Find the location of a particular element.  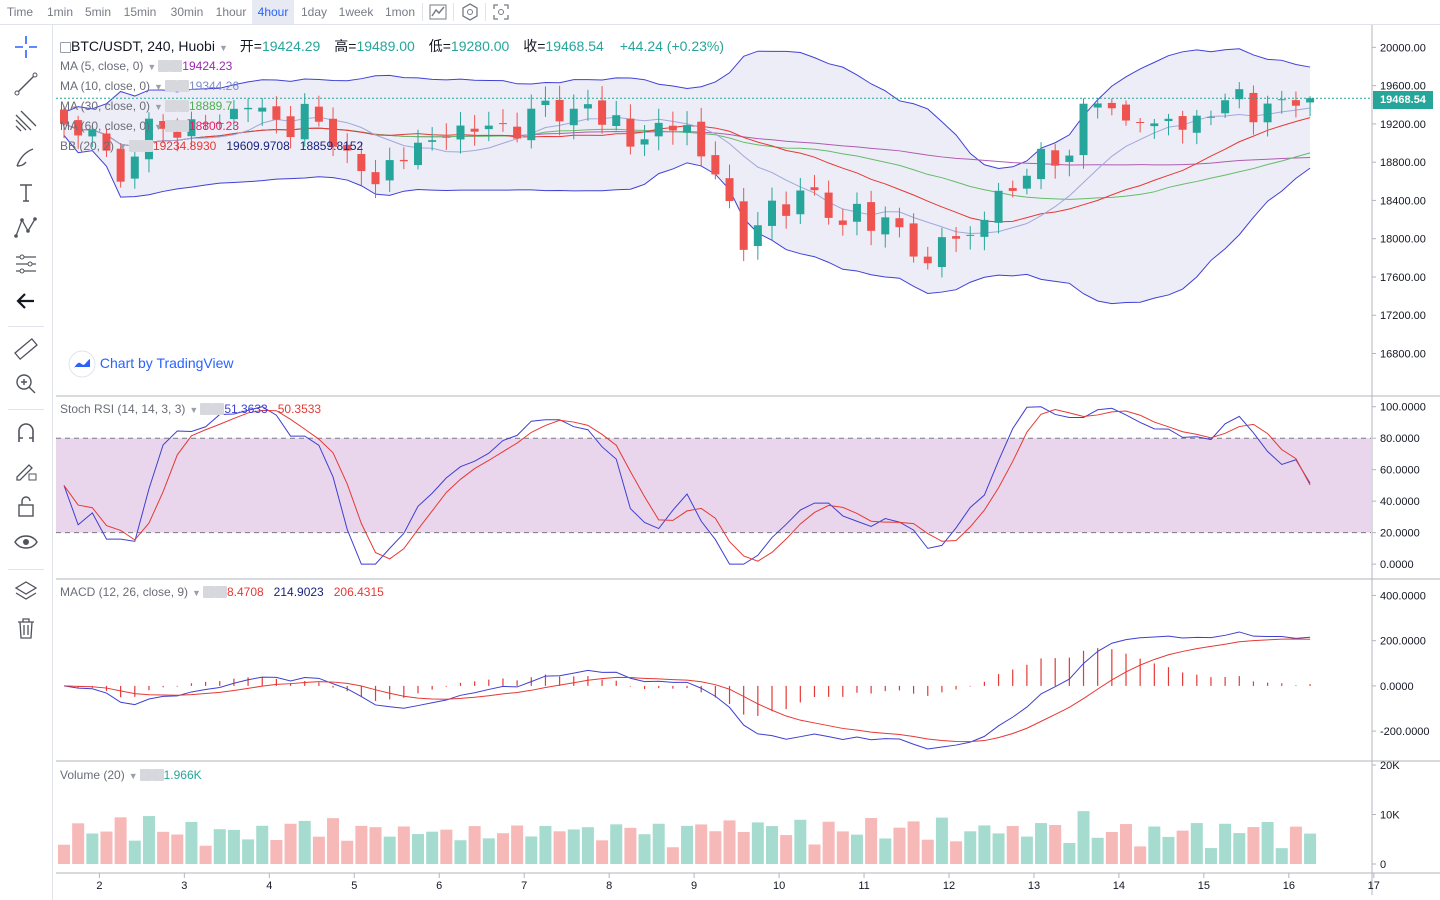

collapse-icon is located at coordinates (65, 47).